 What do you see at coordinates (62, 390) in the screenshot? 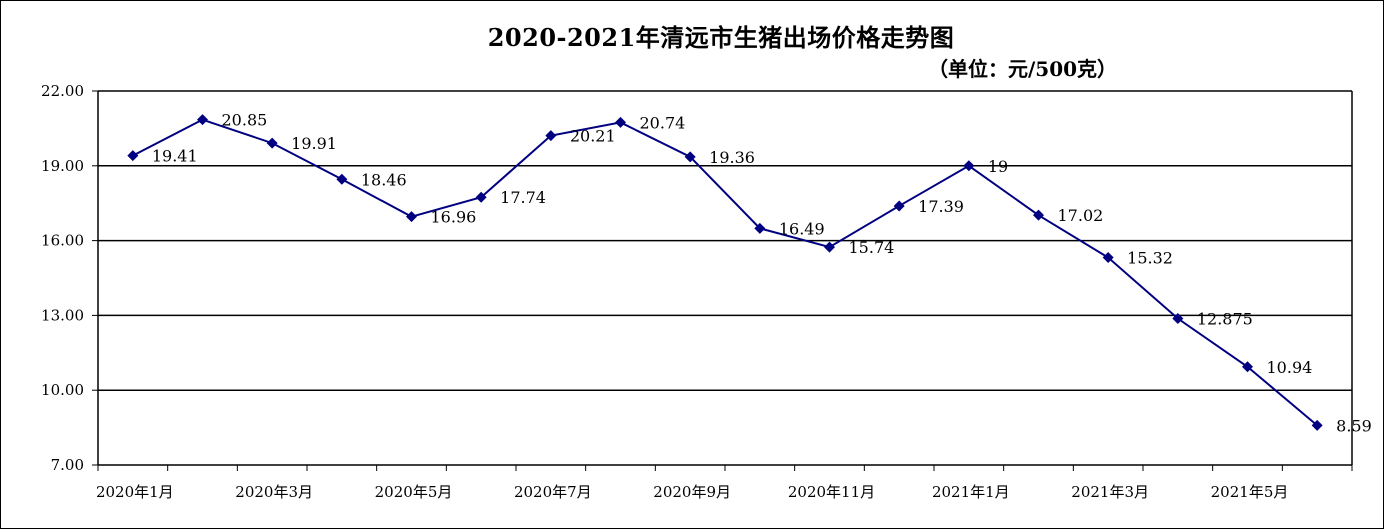
I see `y-tick-label: 10.00` at bounding box center [62, 390].